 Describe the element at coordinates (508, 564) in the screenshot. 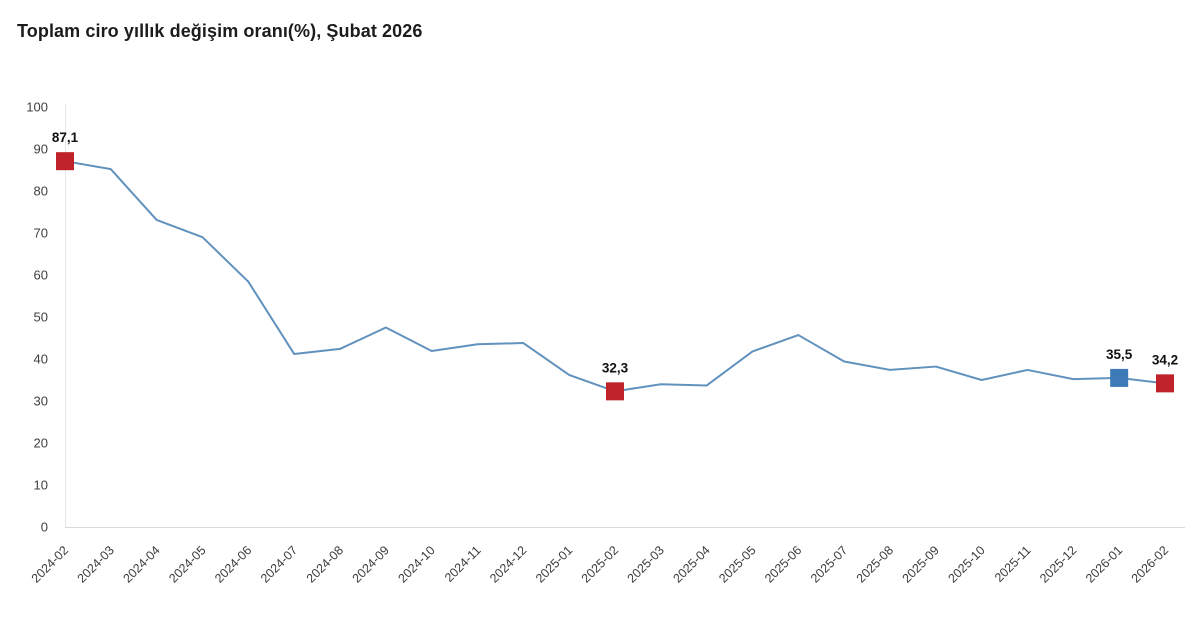

I see `x-tick-label: 2024-12` at that location.